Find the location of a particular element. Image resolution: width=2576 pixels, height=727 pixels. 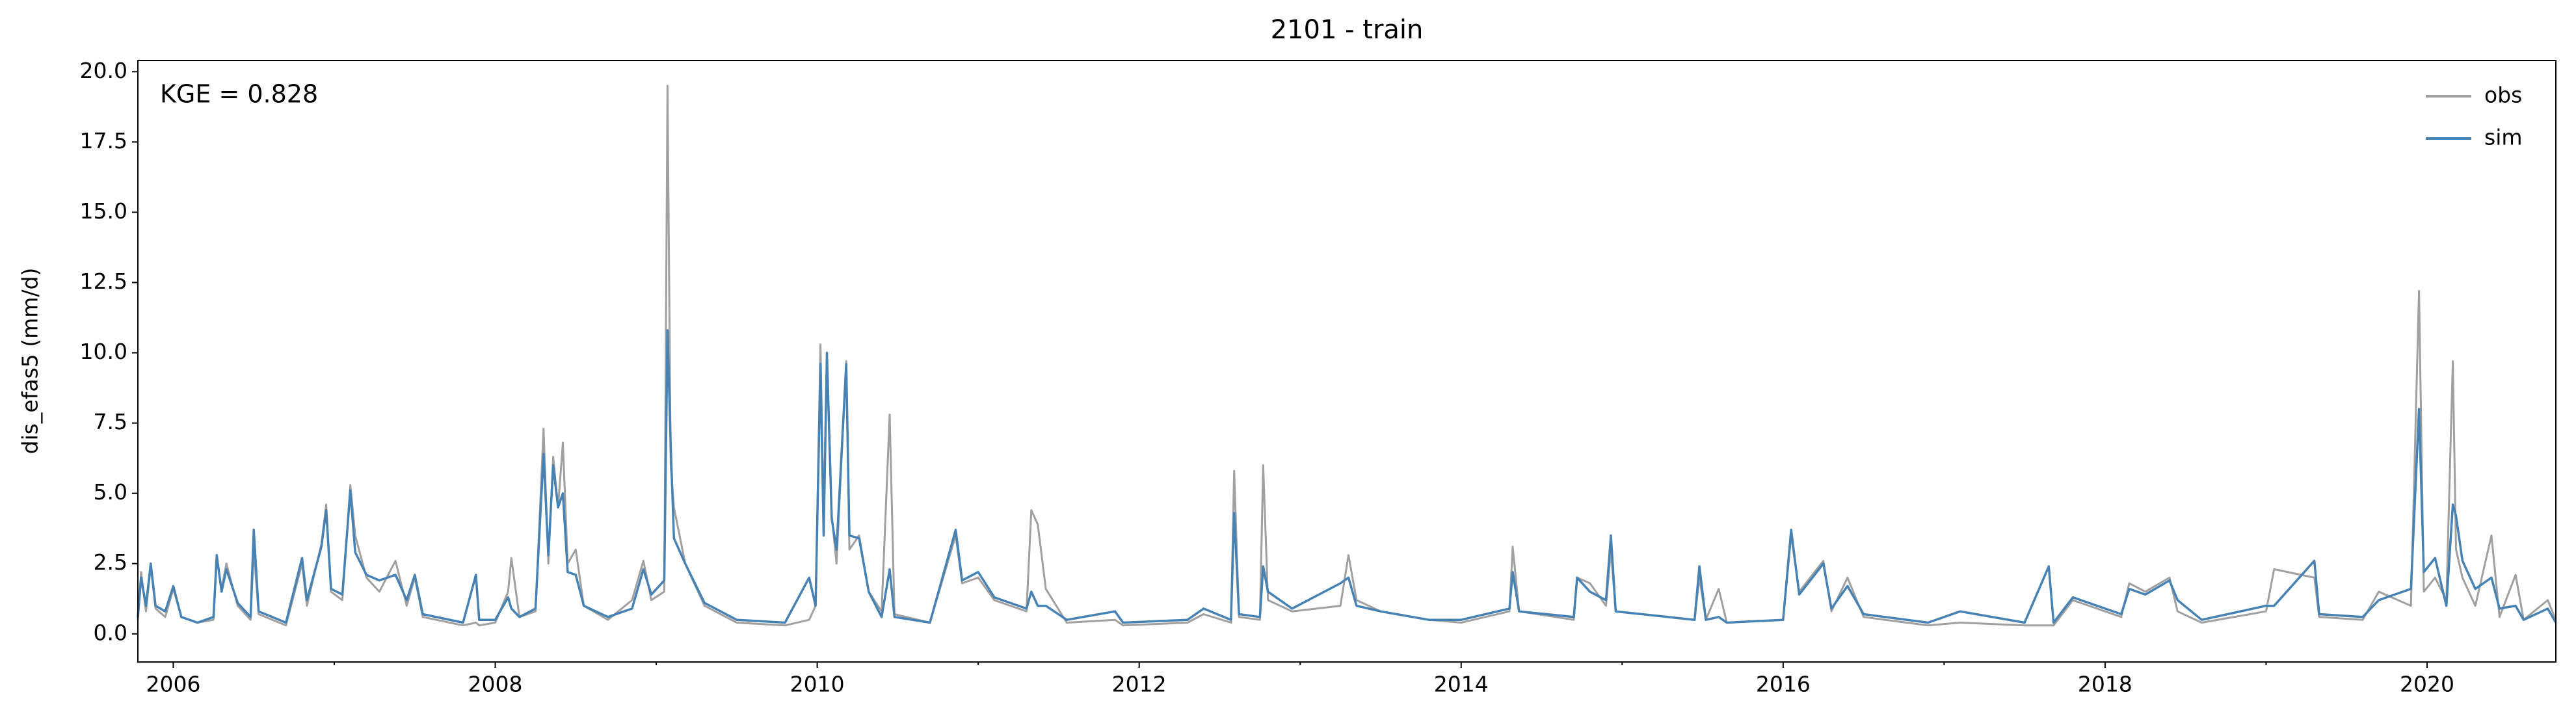

y-tick-label: 7.5 is located at coordinates (110, 421).